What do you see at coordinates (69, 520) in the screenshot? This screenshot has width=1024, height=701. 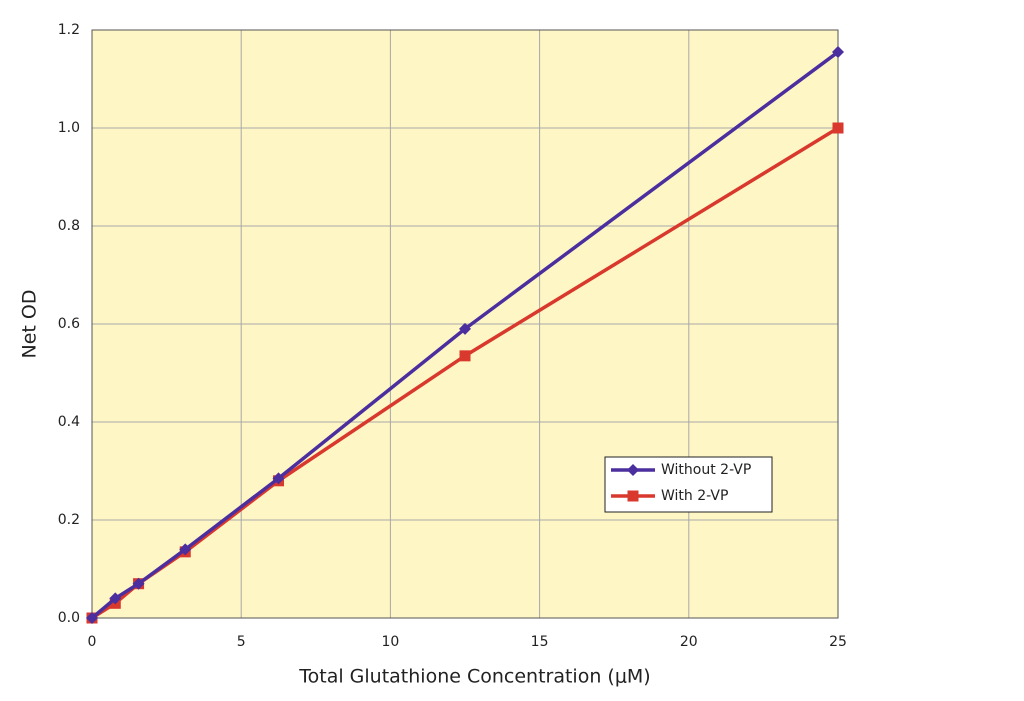 I see `y-tick-label: 0.2` at bounding box center [69, 520].